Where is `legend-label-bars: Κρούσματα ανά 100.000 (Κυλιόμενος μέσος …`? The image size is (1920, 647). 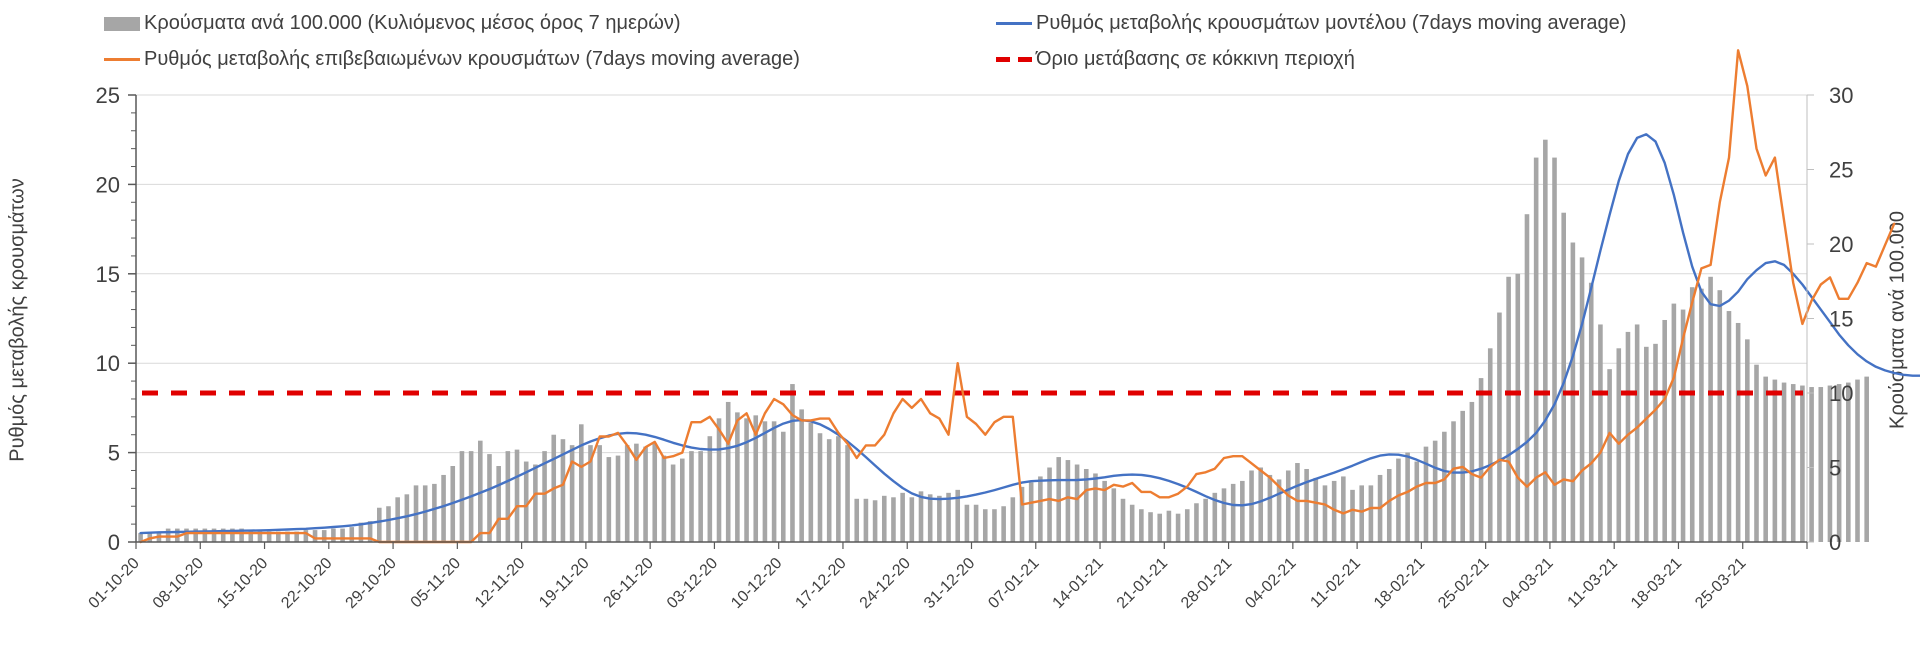
legend-label-bars: Κρούσματα ανά 100.000 (Κυλιόμενος μέσος … is located at coordinates (412, 23).